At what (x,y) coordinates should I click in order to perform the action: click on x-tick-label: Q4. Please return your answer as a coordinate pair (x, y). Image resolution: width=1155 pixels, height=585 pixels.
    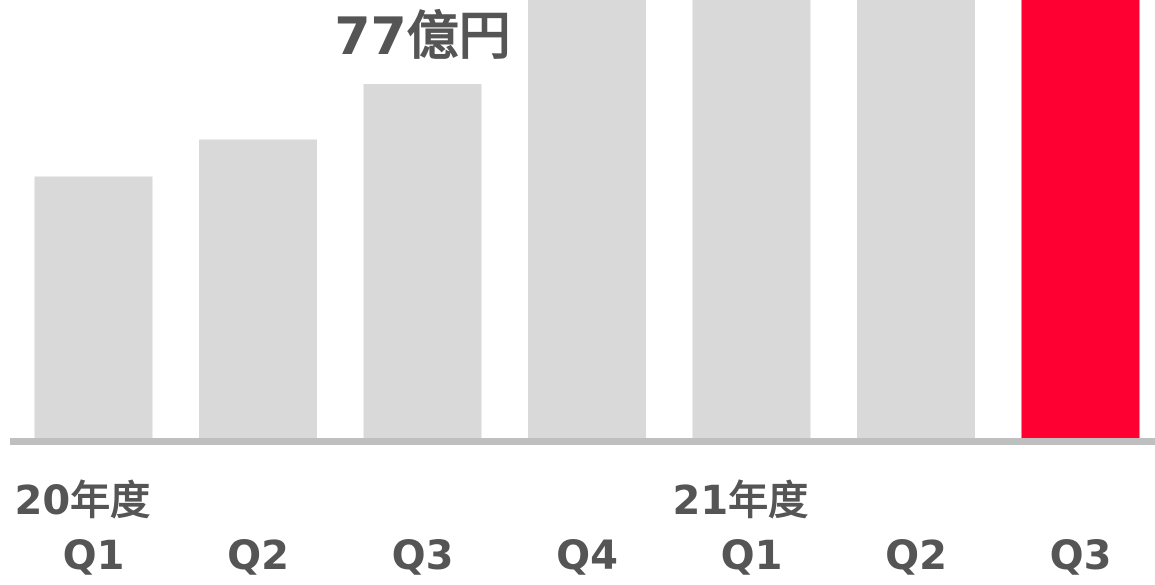
    Looking at the image, I should click on (587, 556).